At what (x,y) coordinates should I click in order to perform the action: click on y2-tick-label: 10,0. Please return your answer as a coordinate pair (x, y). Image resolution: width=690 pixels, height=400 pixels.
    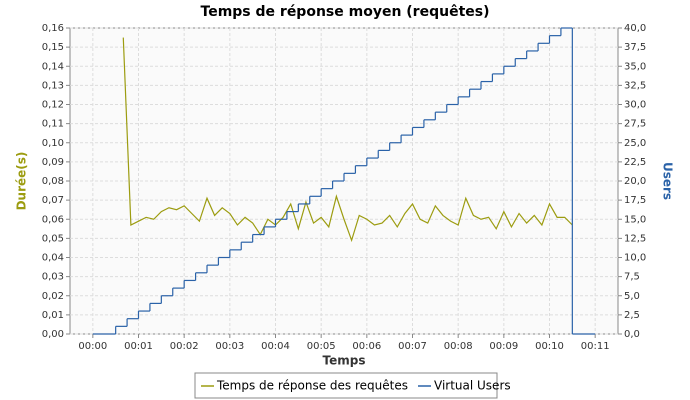
    Looking at the image, I should click on (635, 258).